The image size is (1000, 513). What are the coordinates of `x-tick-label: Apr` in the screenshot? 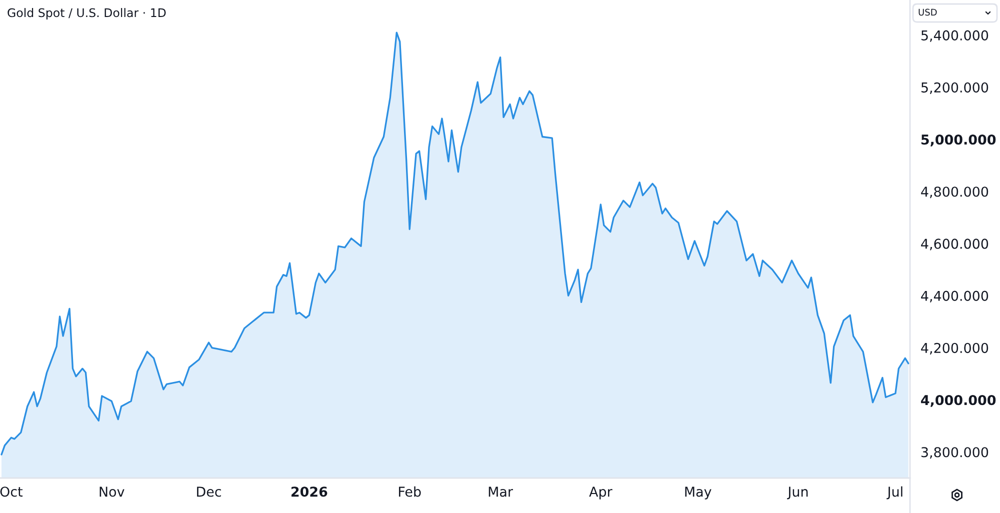 It's located at (600, 493).